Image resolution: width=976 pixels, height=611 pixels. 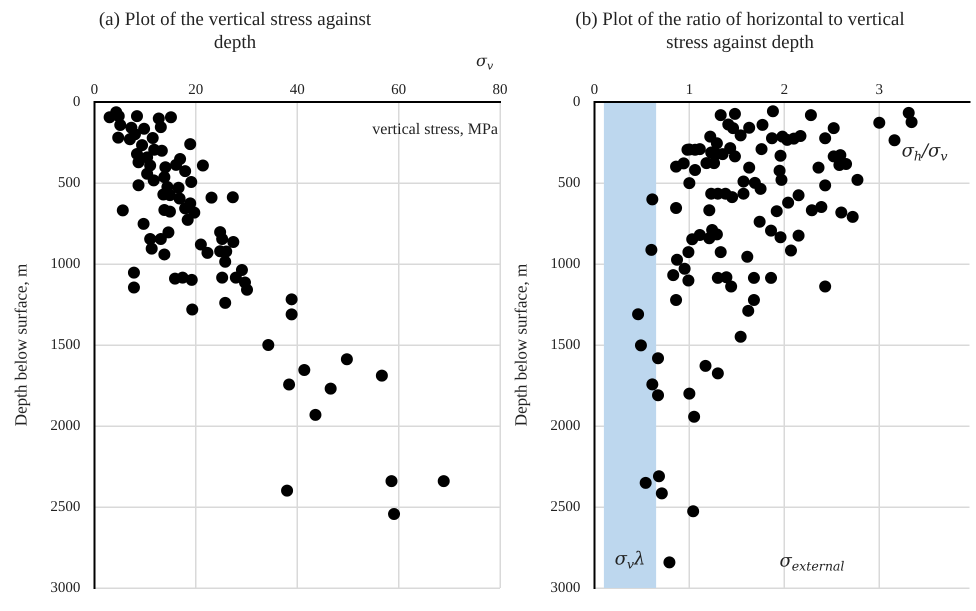 What do you see at coordinates (880, 90) in the screenshot?
I see `x-tick-label: 3` at bounding box center [880, 90].